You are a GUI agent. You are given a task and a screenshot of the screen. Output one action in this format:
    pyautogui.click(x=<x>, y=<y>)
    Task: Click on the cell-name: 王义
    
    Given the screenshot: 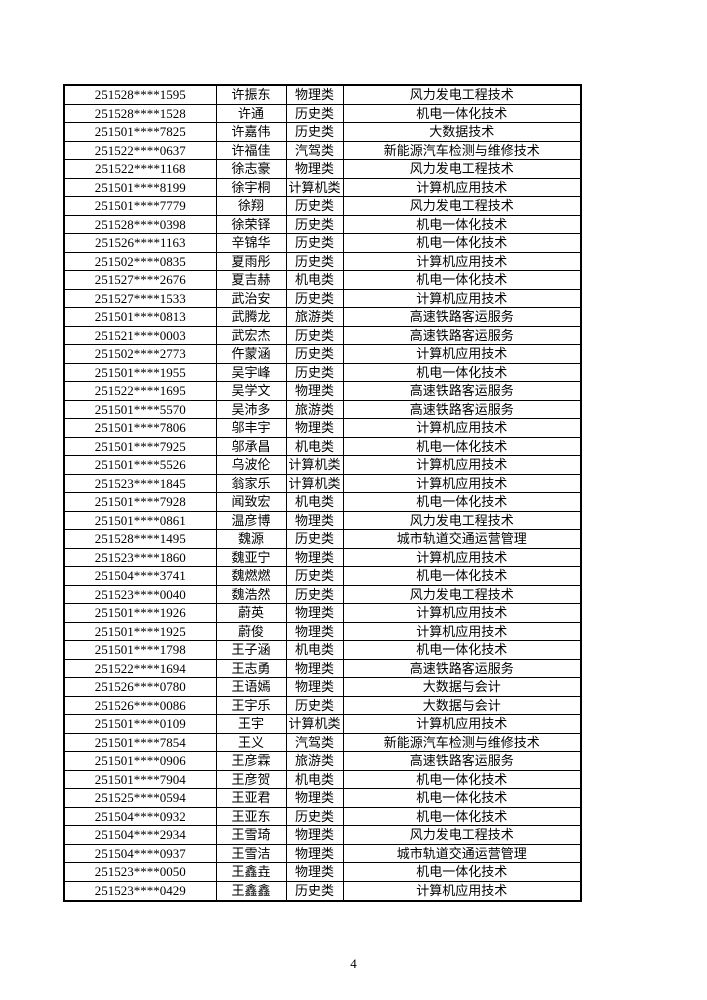 What is the action you would take?
    pyautogui.click(x=251, y=742)
    